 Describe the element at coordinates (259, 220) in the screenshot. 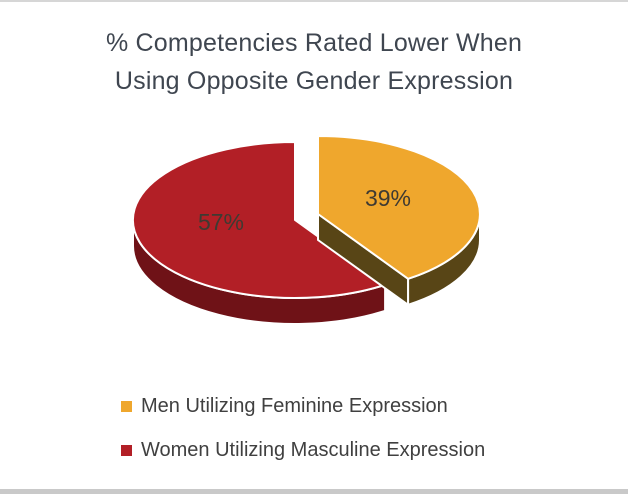

I see `pie-slice-women` at that location.